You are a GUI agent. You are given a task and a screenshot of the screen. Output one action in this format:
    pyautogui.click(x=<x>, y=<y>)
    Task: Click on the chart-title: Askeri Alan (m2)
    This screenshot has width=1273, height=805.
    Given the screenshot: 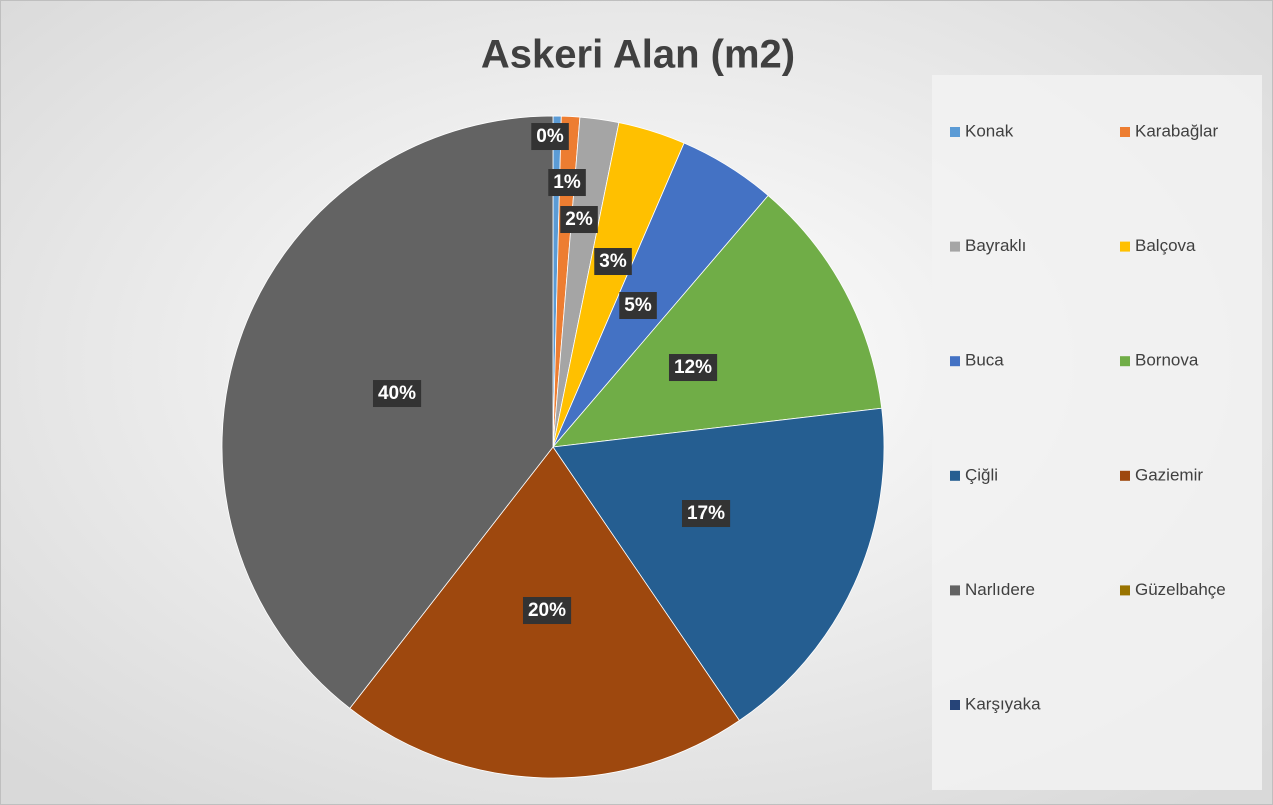 What is the action you would take?
    pyautogui.click(x=638, y=55)
    